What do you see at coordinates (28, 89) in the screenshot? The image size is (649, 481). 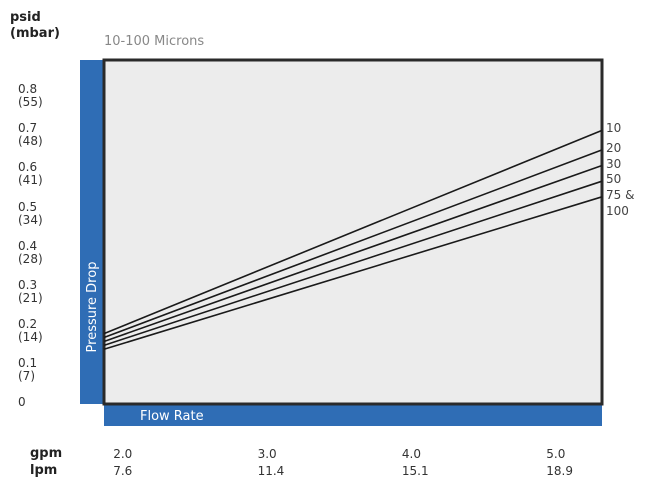 I see `y-tick-primary: 0.8` at bounding box center [28, 89].